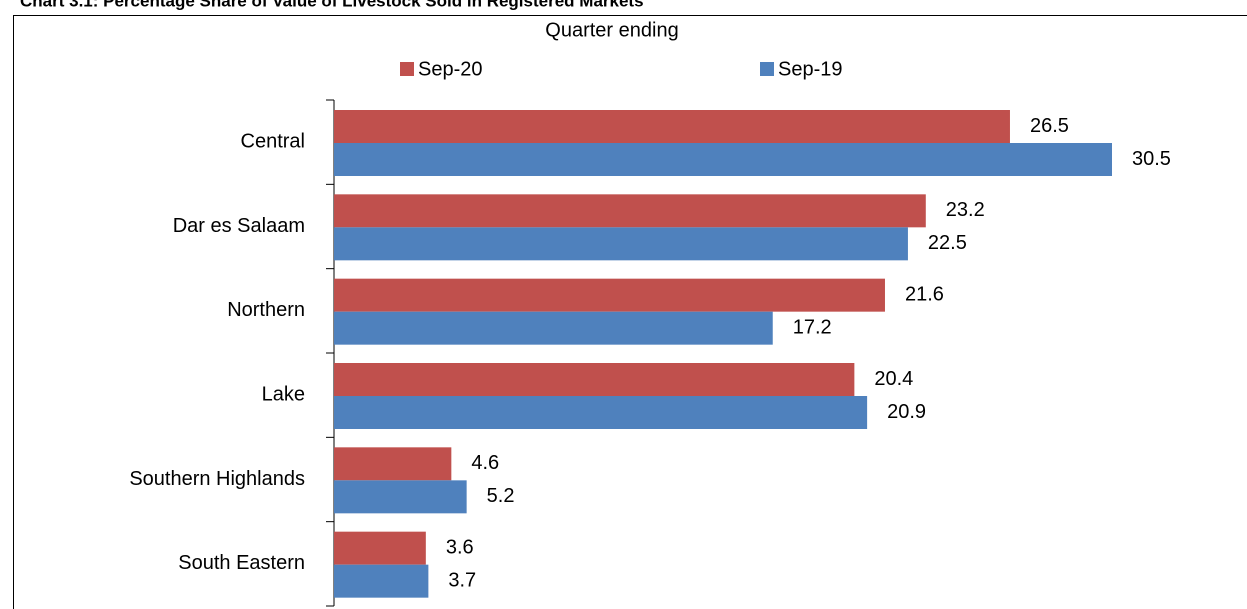 The width and height of the screenshot is (1247, 609). What do you see at coordinates (460, 547) in the screenshot?
I see `data-label: 3.6` at bounding box center [460, 547].